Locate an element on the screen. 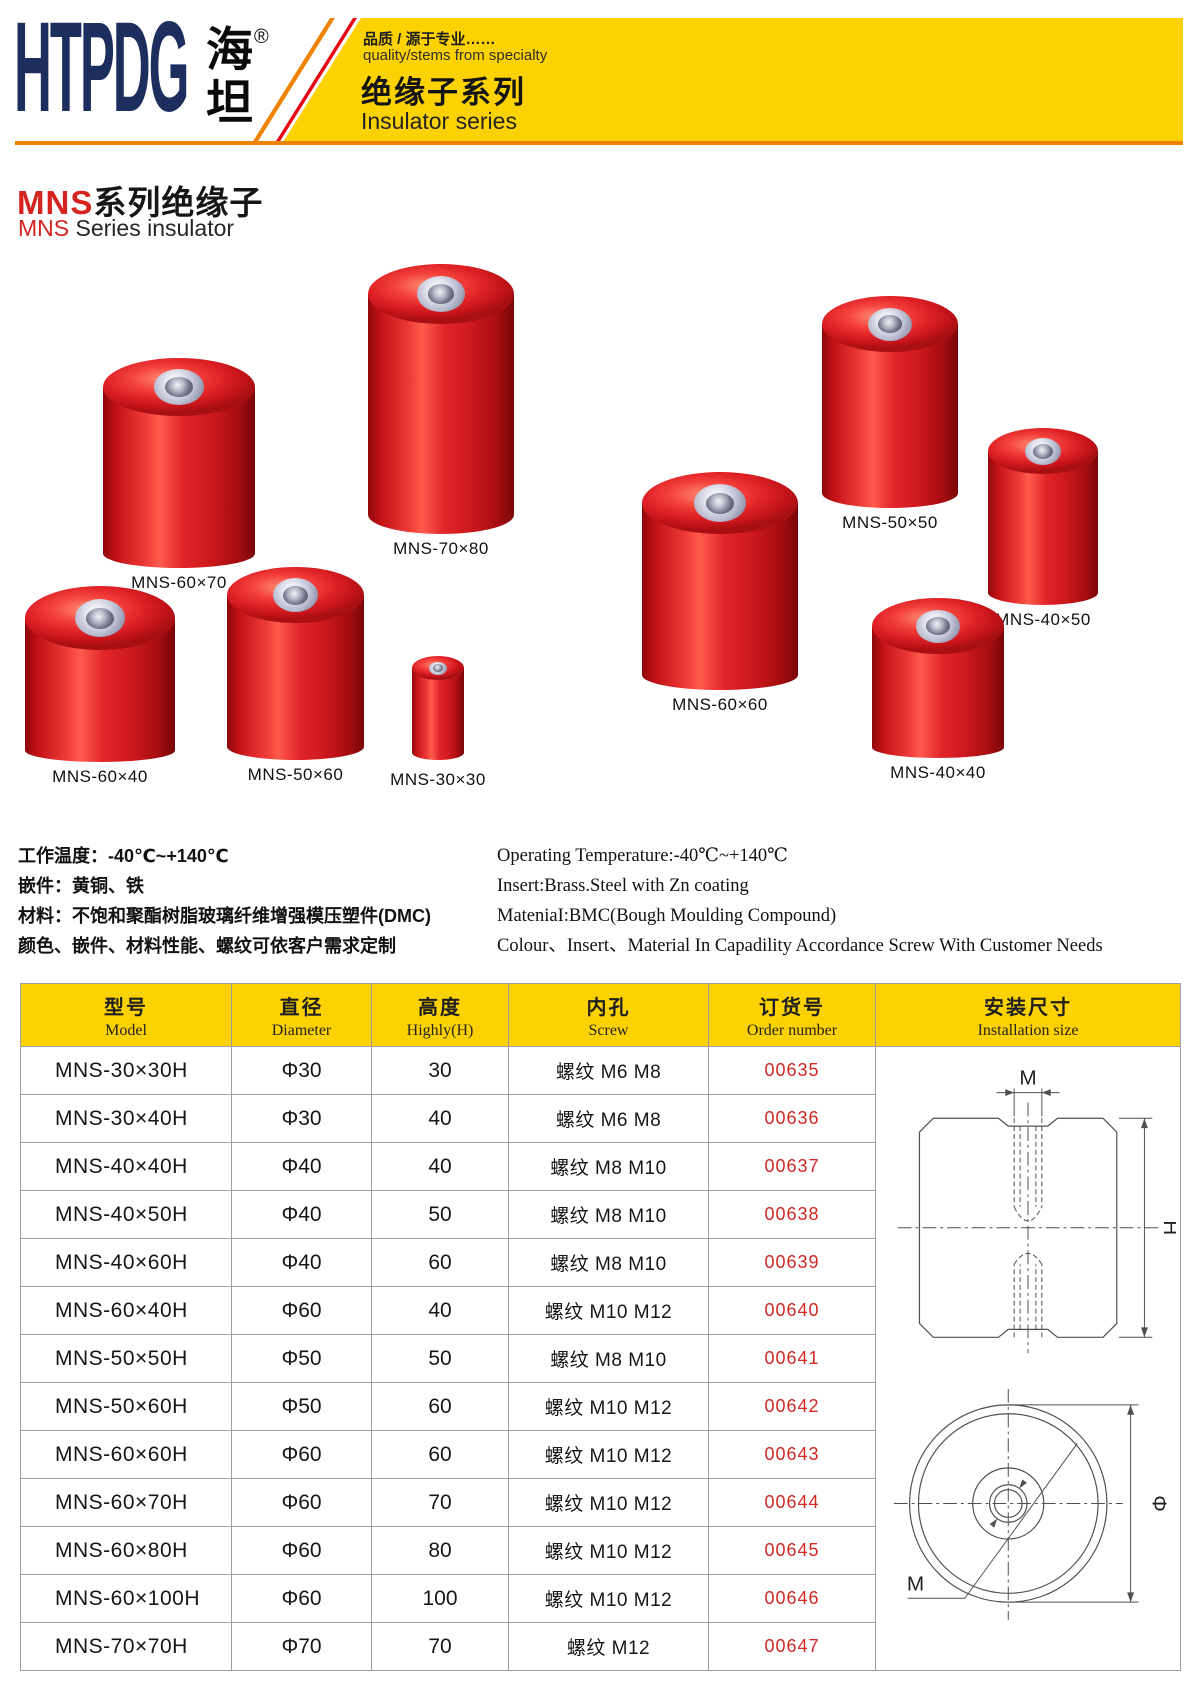 This screenshot has height=1687, width=1200. page-title-cn: MNS系列绝缘子 is located at coordinates (140, 200).